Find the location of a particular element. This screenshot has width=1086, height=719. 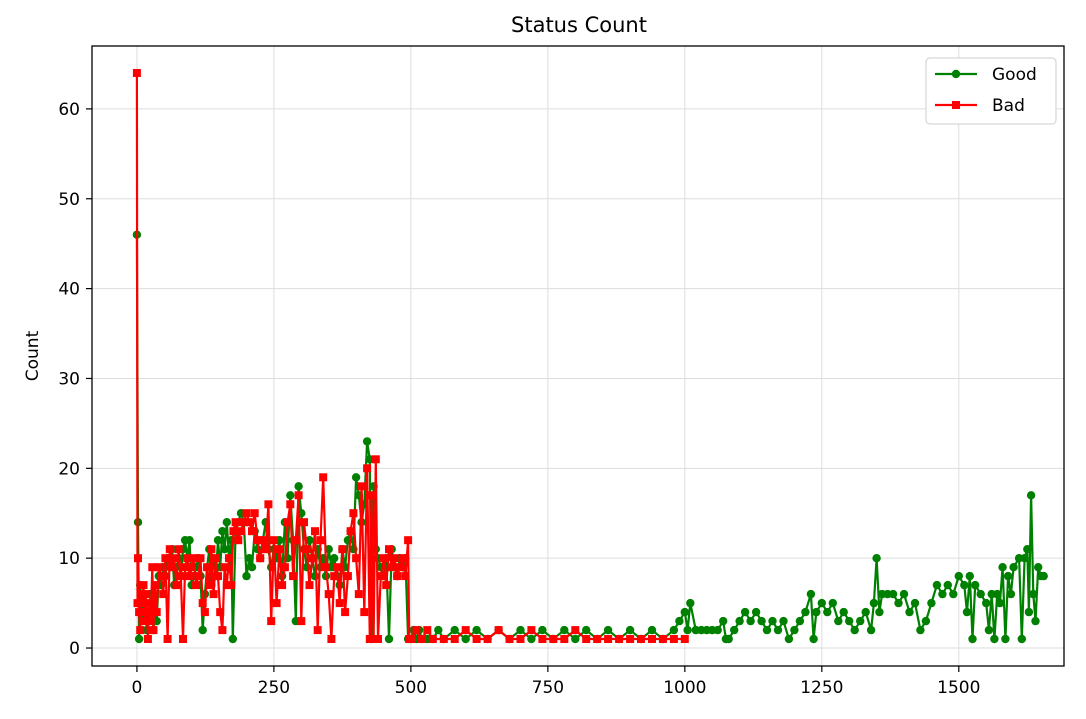

legend-label-bad: Bad is located at coordinates (1008, 106).